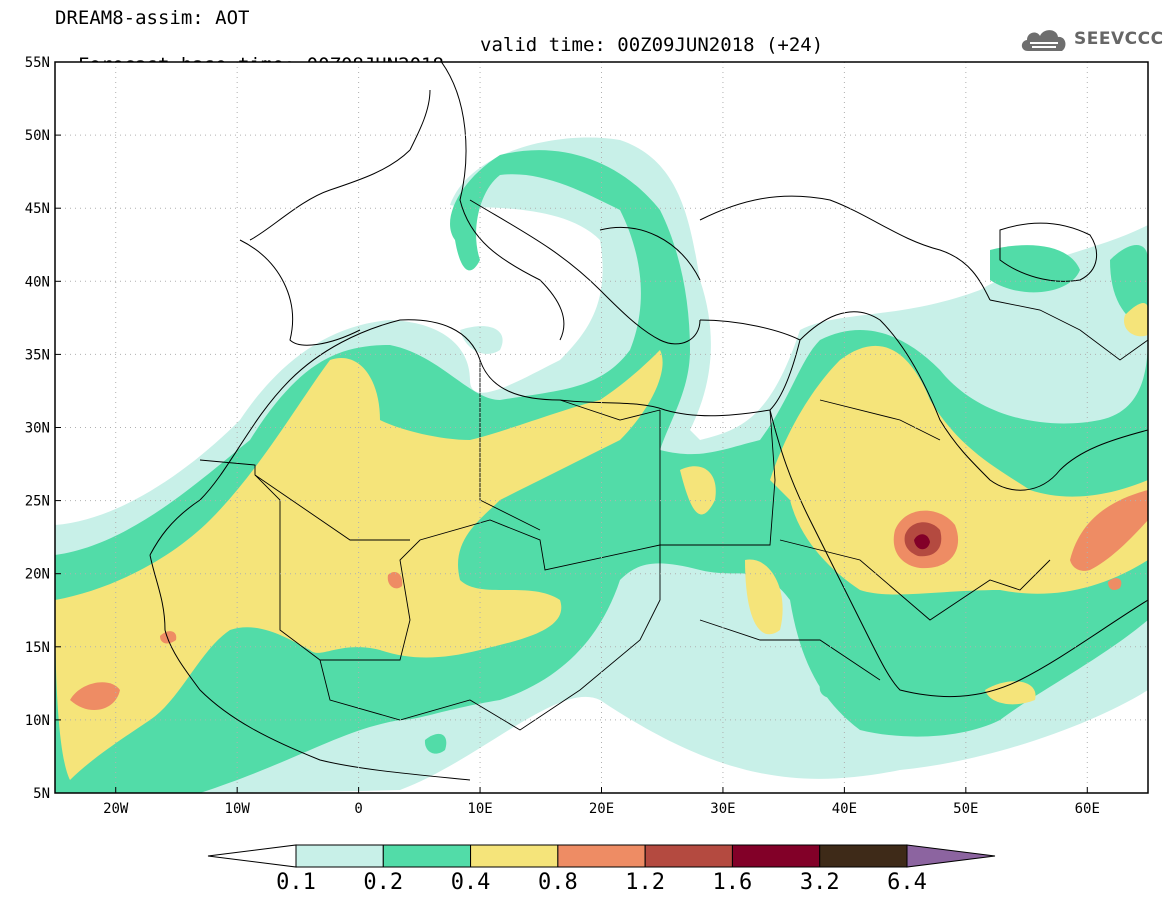 The image size is (1165, 905). I want to click on lon-label: 20E, so click(601, 809).